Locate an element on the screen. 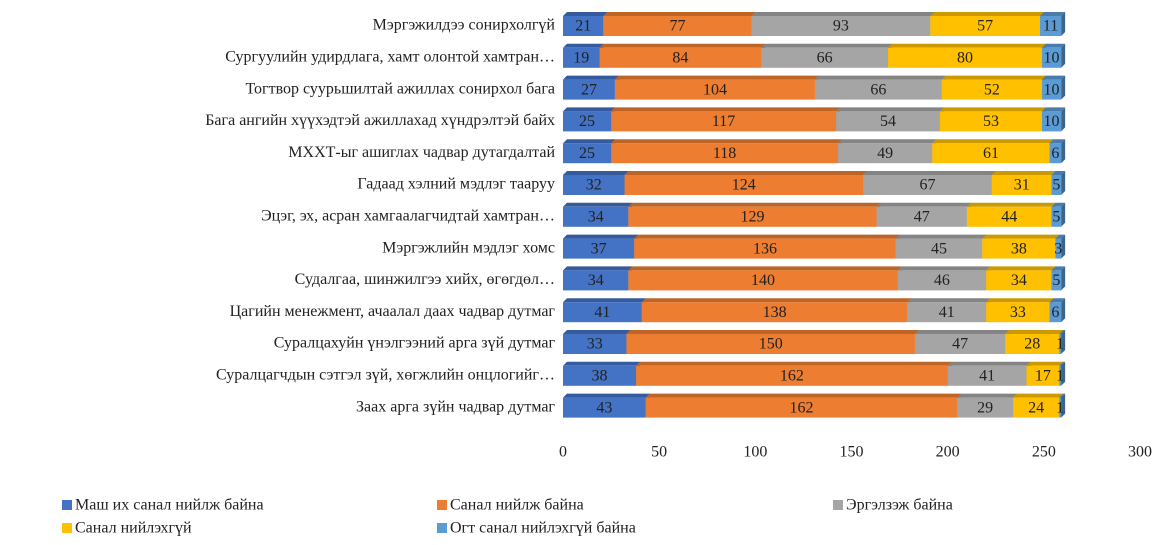 Image resolution: width=1163 pixels, height=545 pixels. category-label: МХХТ-ыг ашиглах чадвар дутагдалтай is located at coordinates (421, 152).